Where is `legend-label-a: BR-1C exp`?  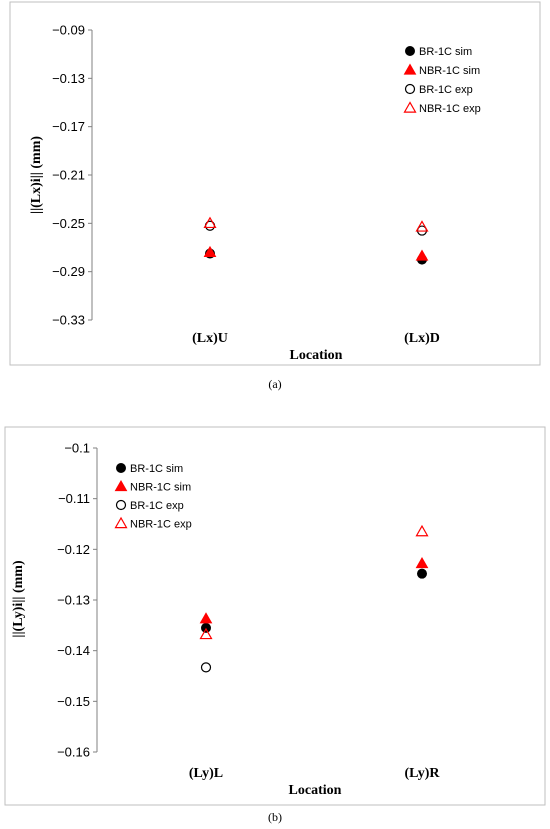 legend-label-a: BR-1C exp is located at coordinates (446, 90).